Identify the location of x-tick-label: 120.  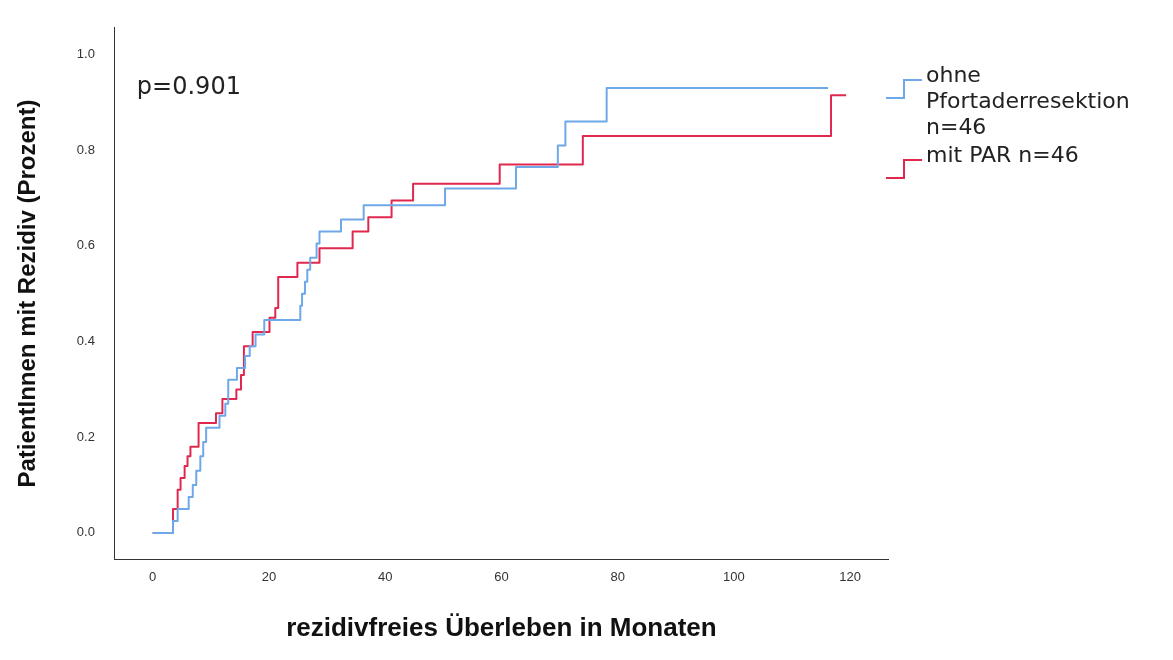
(850, 576).